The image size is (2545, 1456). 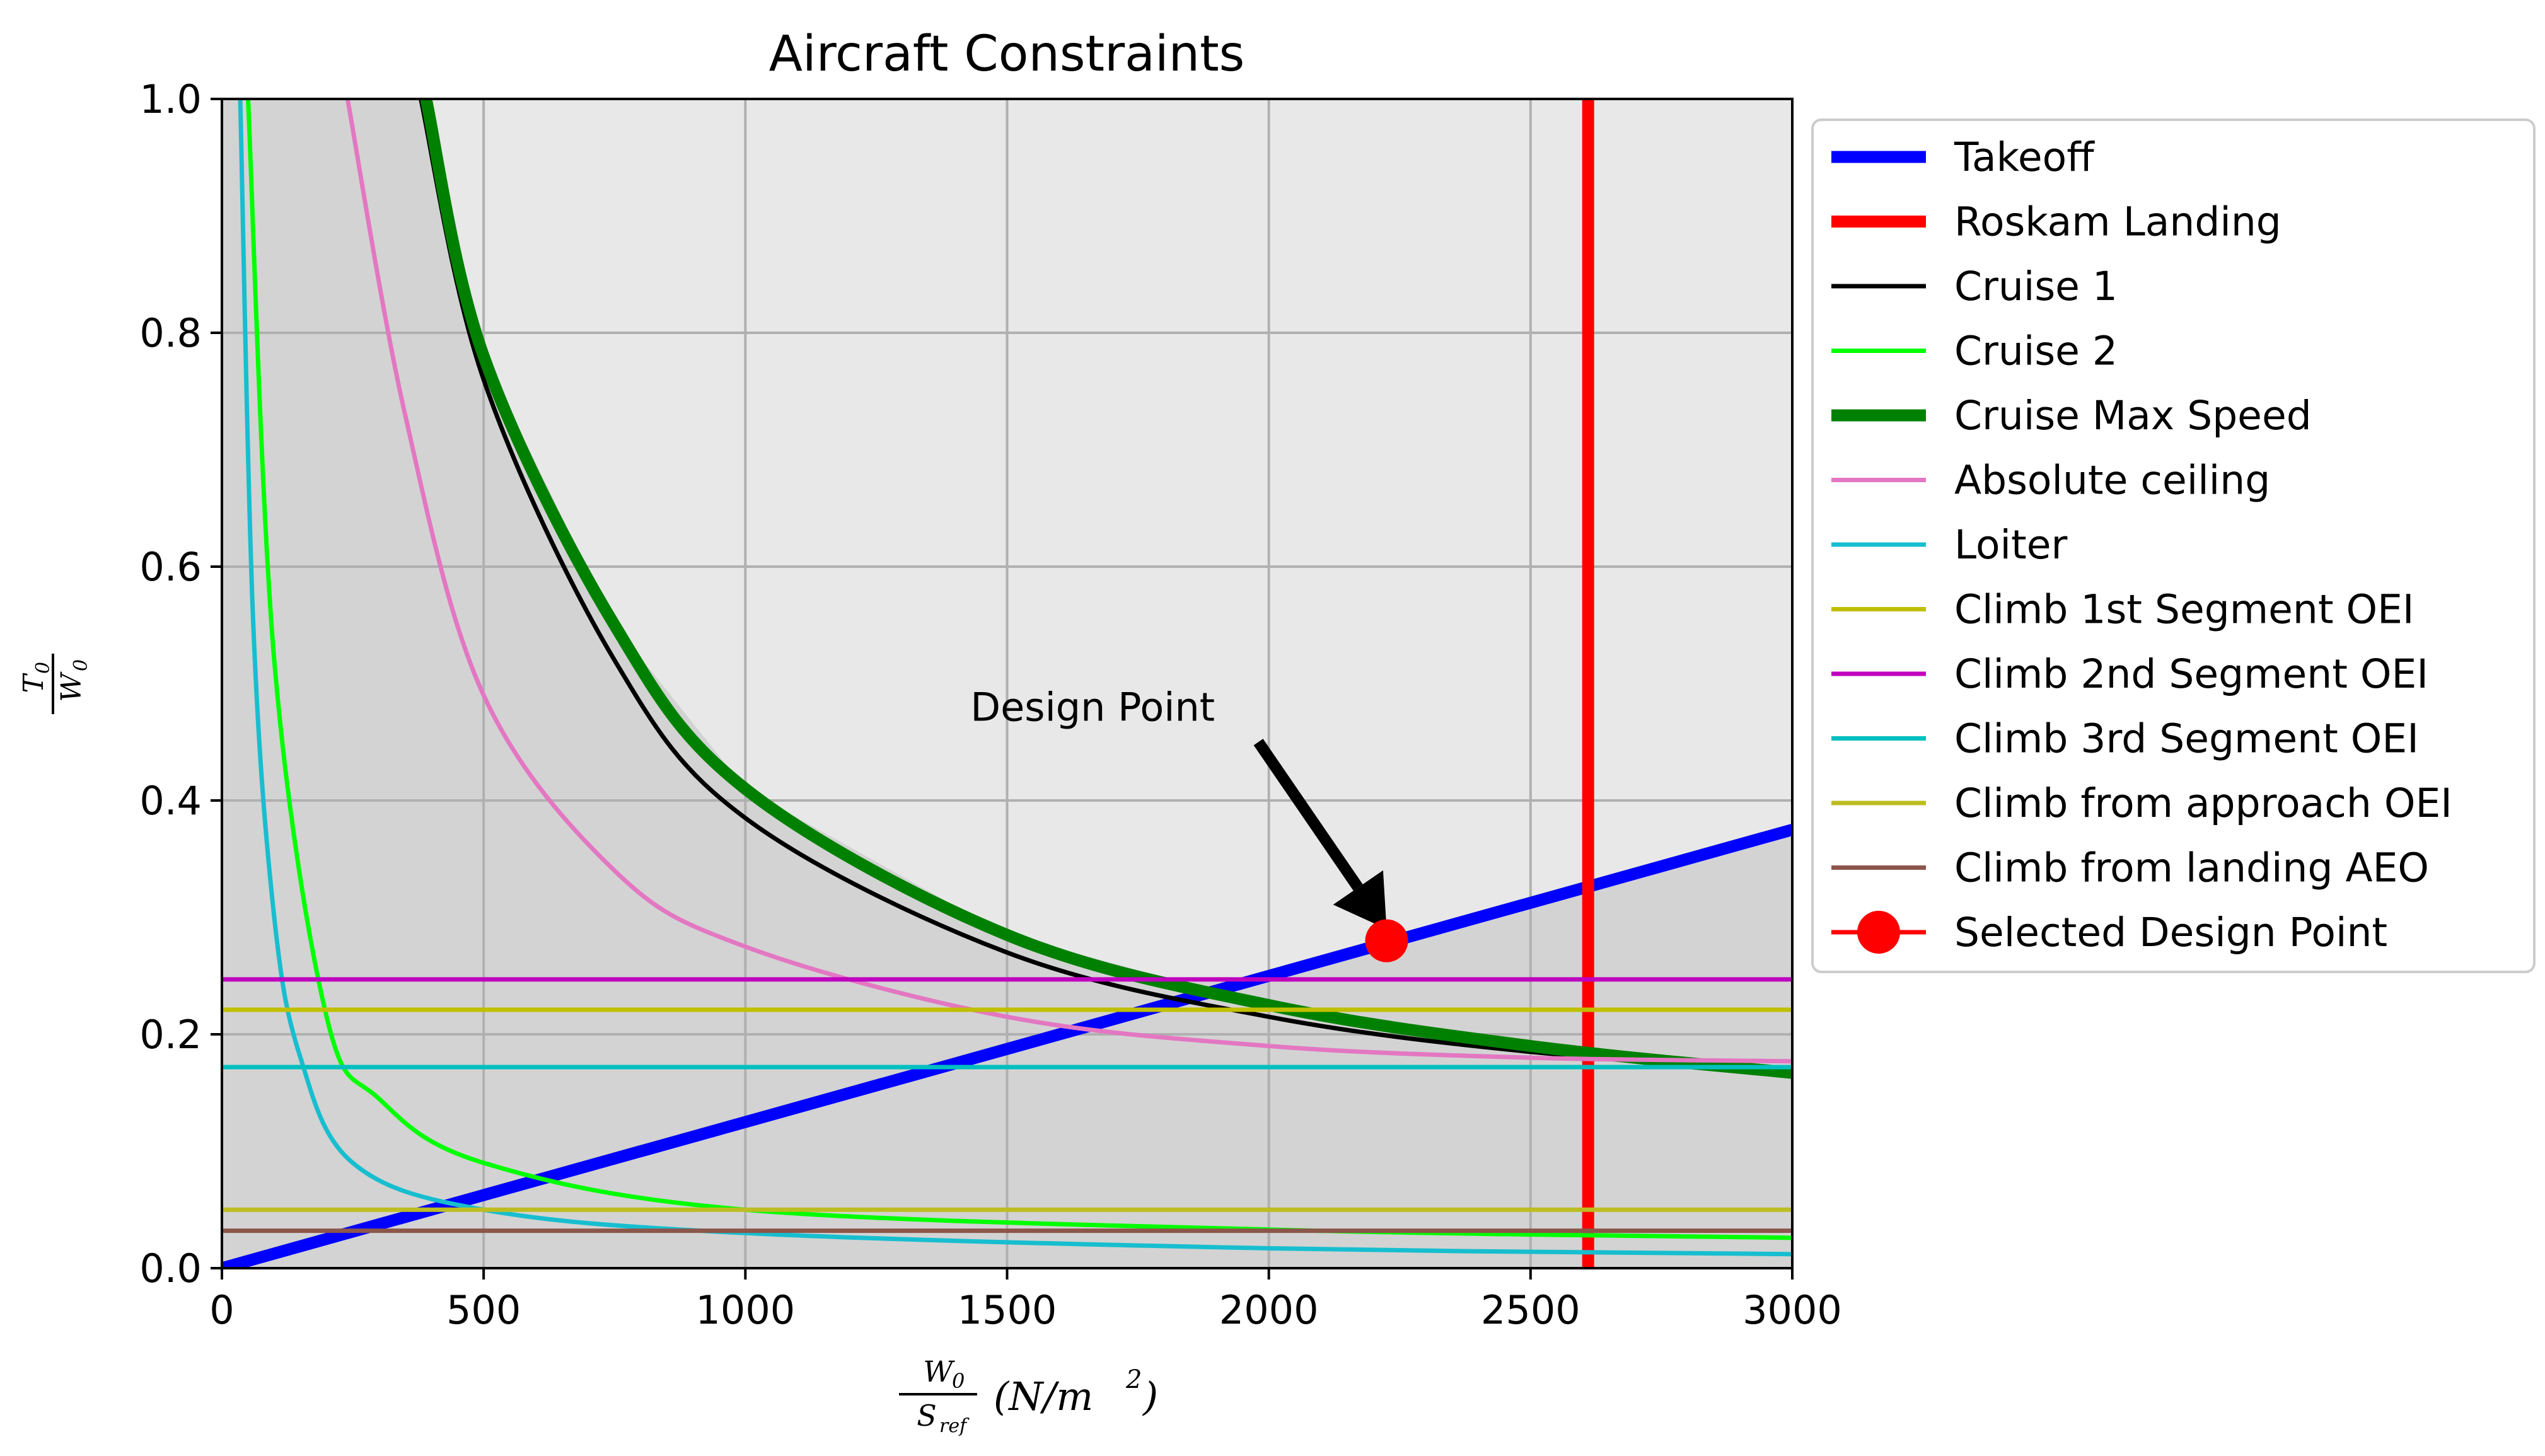 I want to click on y-tick-label: 0.8, so click(x=170, y=333).